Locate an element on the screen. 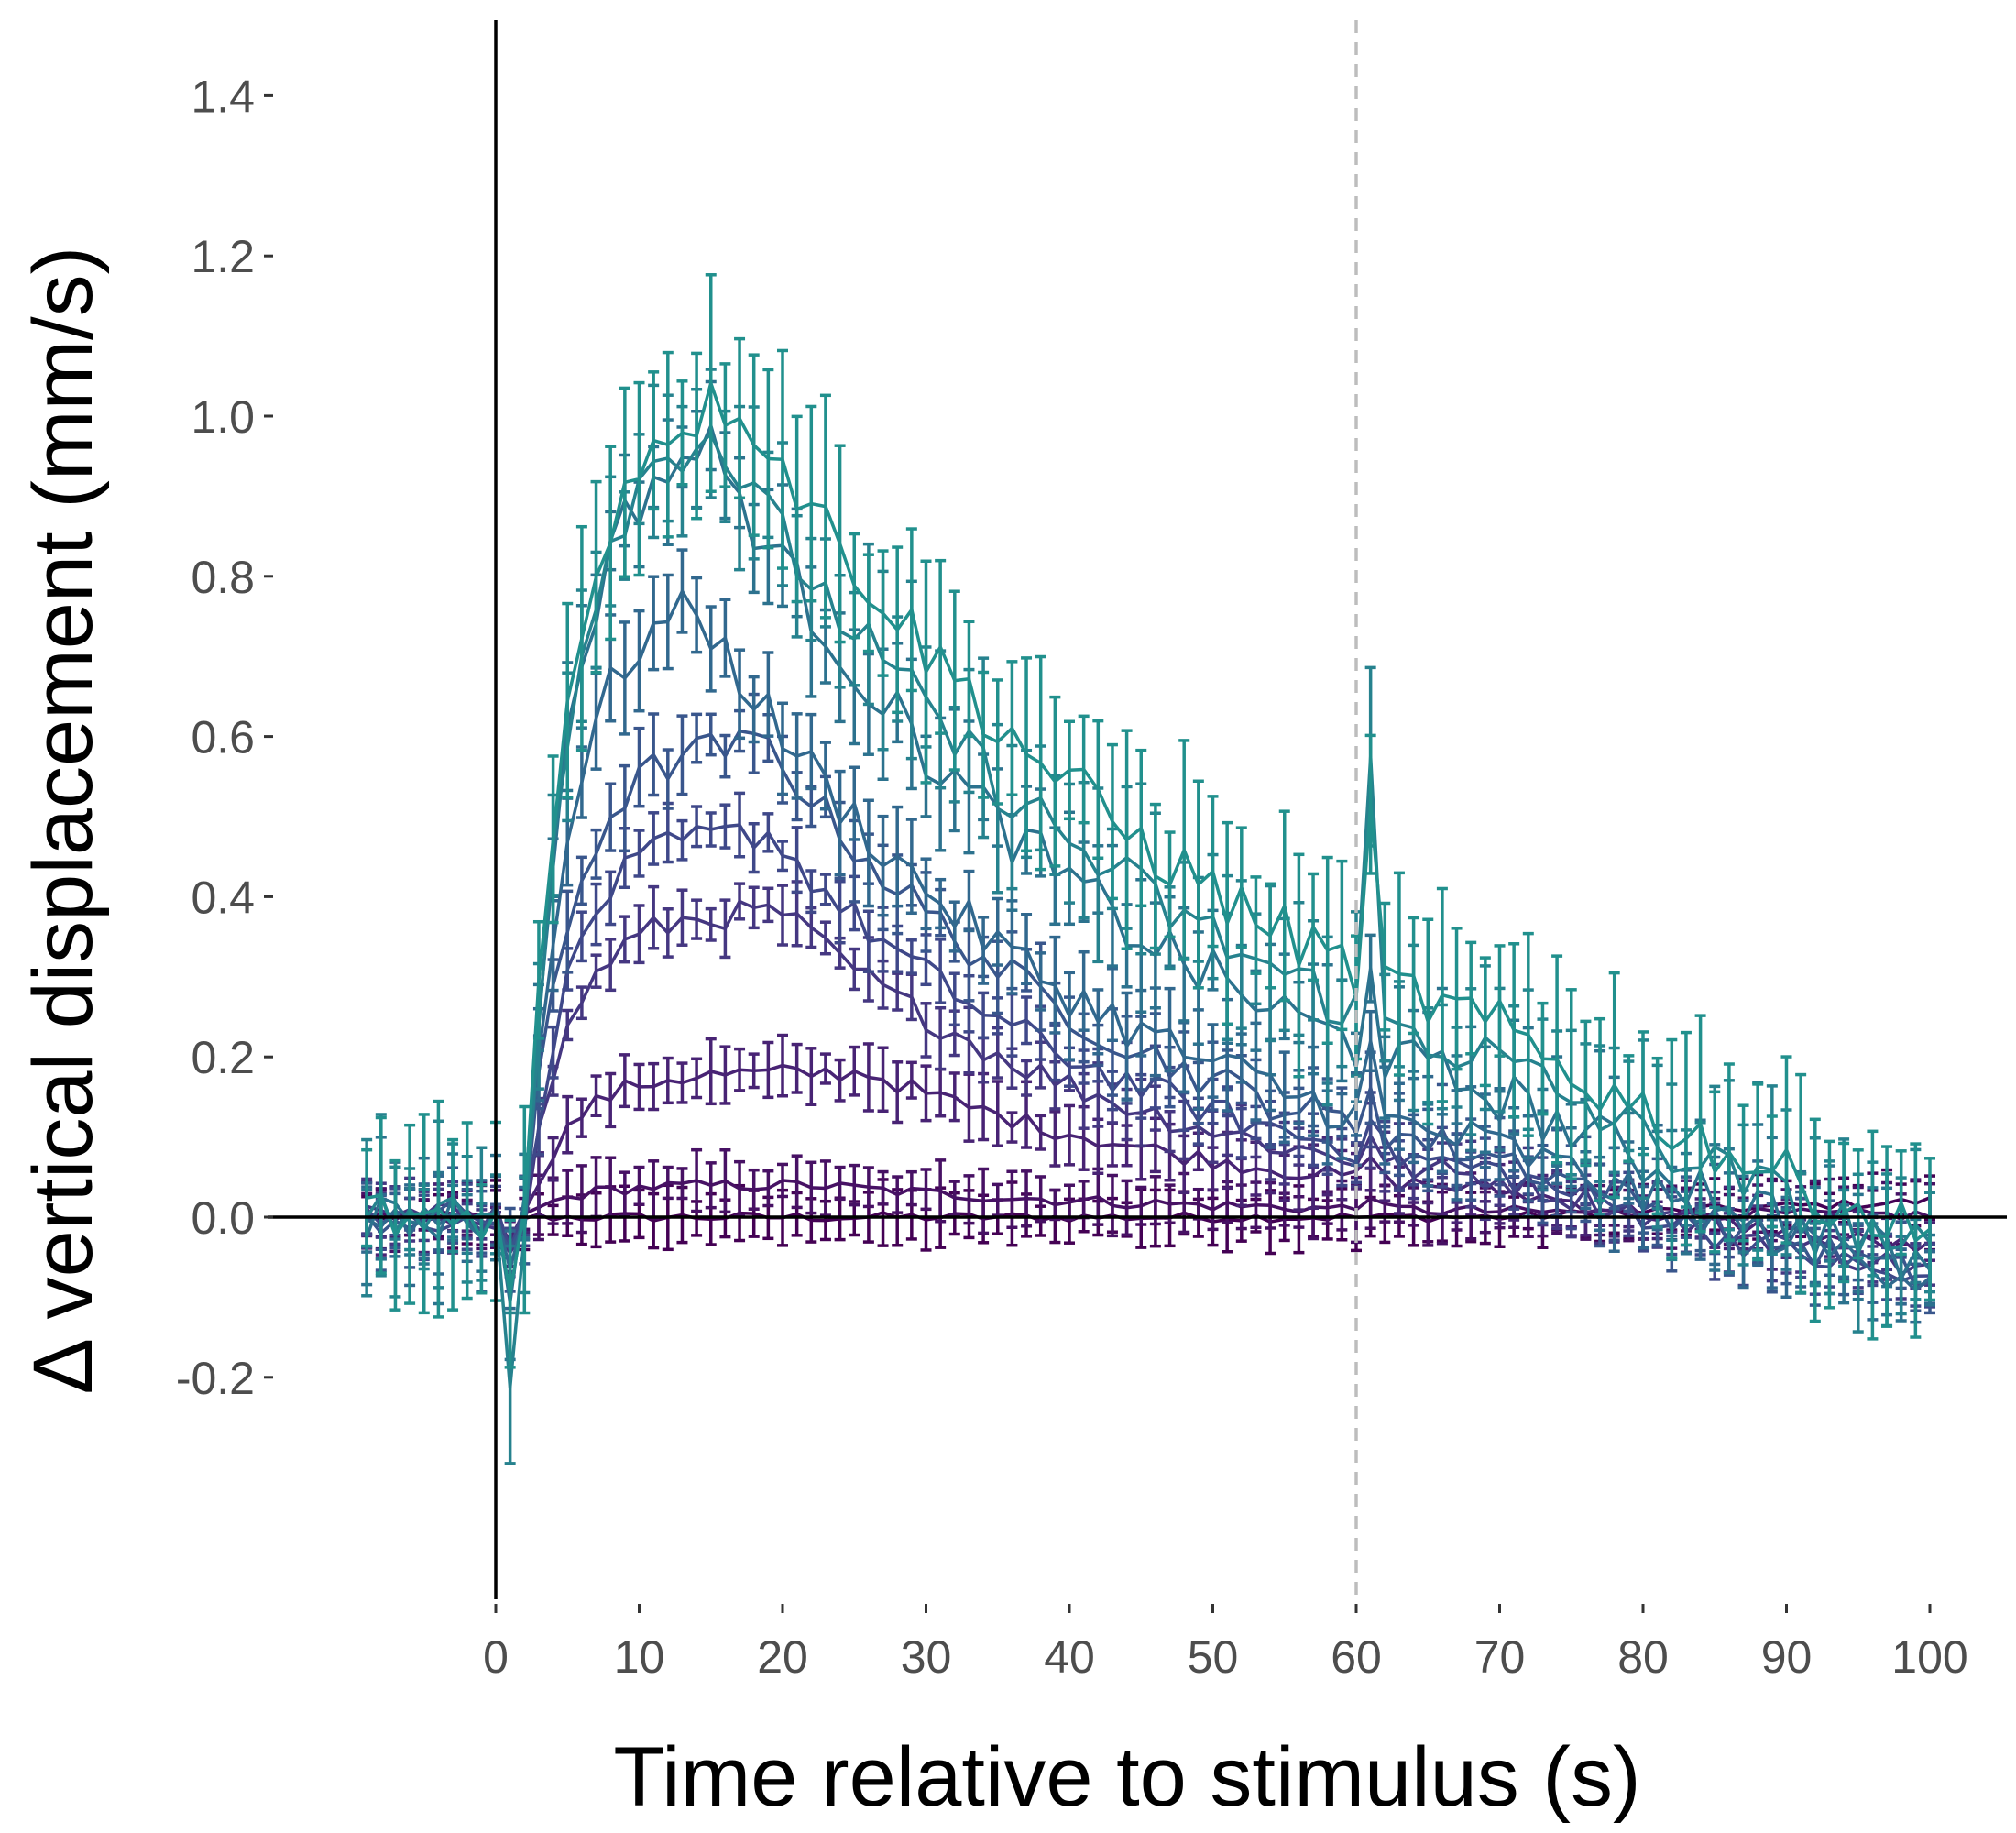  x-tick-label: 100 is located at coordinates (1929, 1657).